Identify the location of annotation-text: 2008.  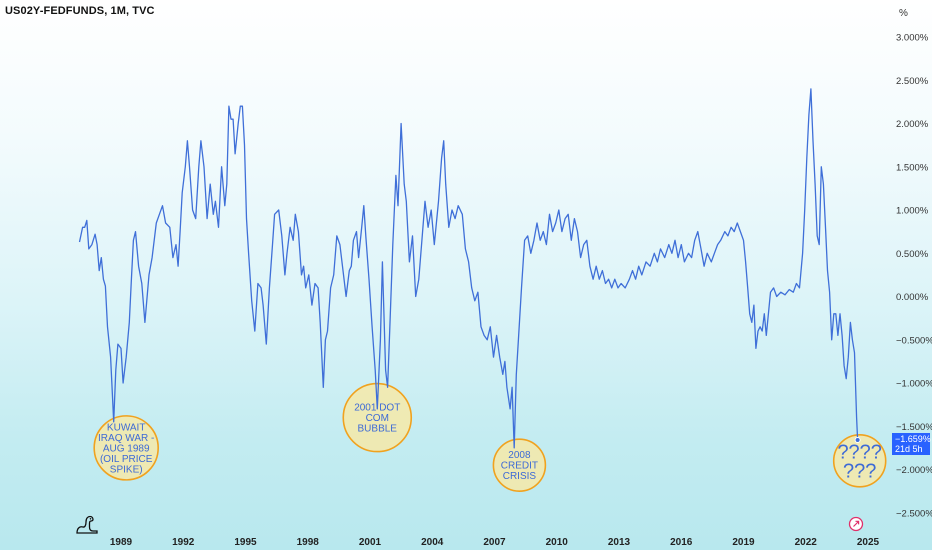
(519, 455).